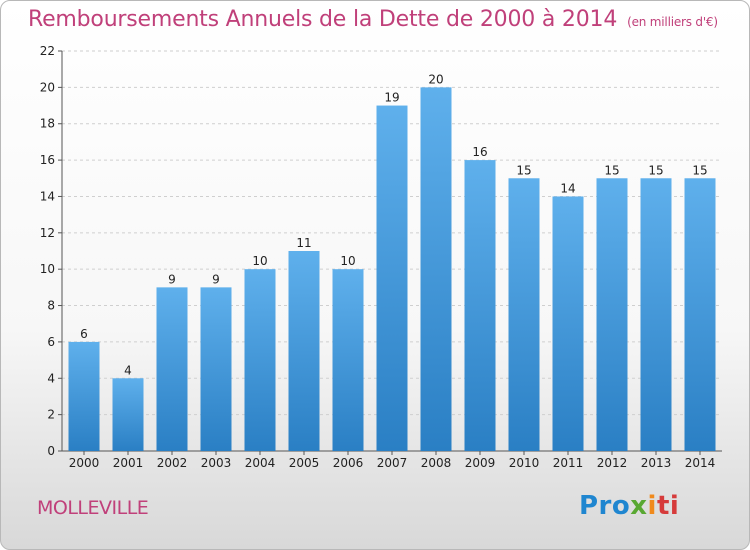 The height and width of the screenshot is (550, 750). Describe the element at coordinates (47, 160) in the screenshot. I see `y-tick-label-16: 16` at that location.